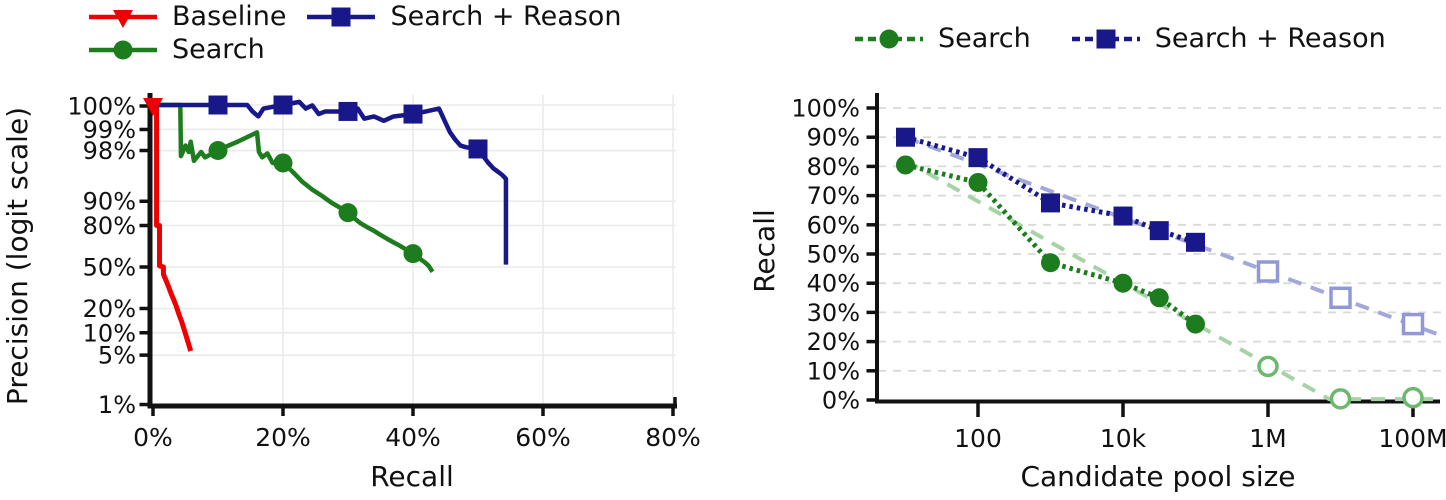 The height and width of the screenshot is (500, 1446). Describe the element at coordinates (353, 33) in the screenshot. I see `left-chart-legend: Baseline Search + Reason Search` at that location.